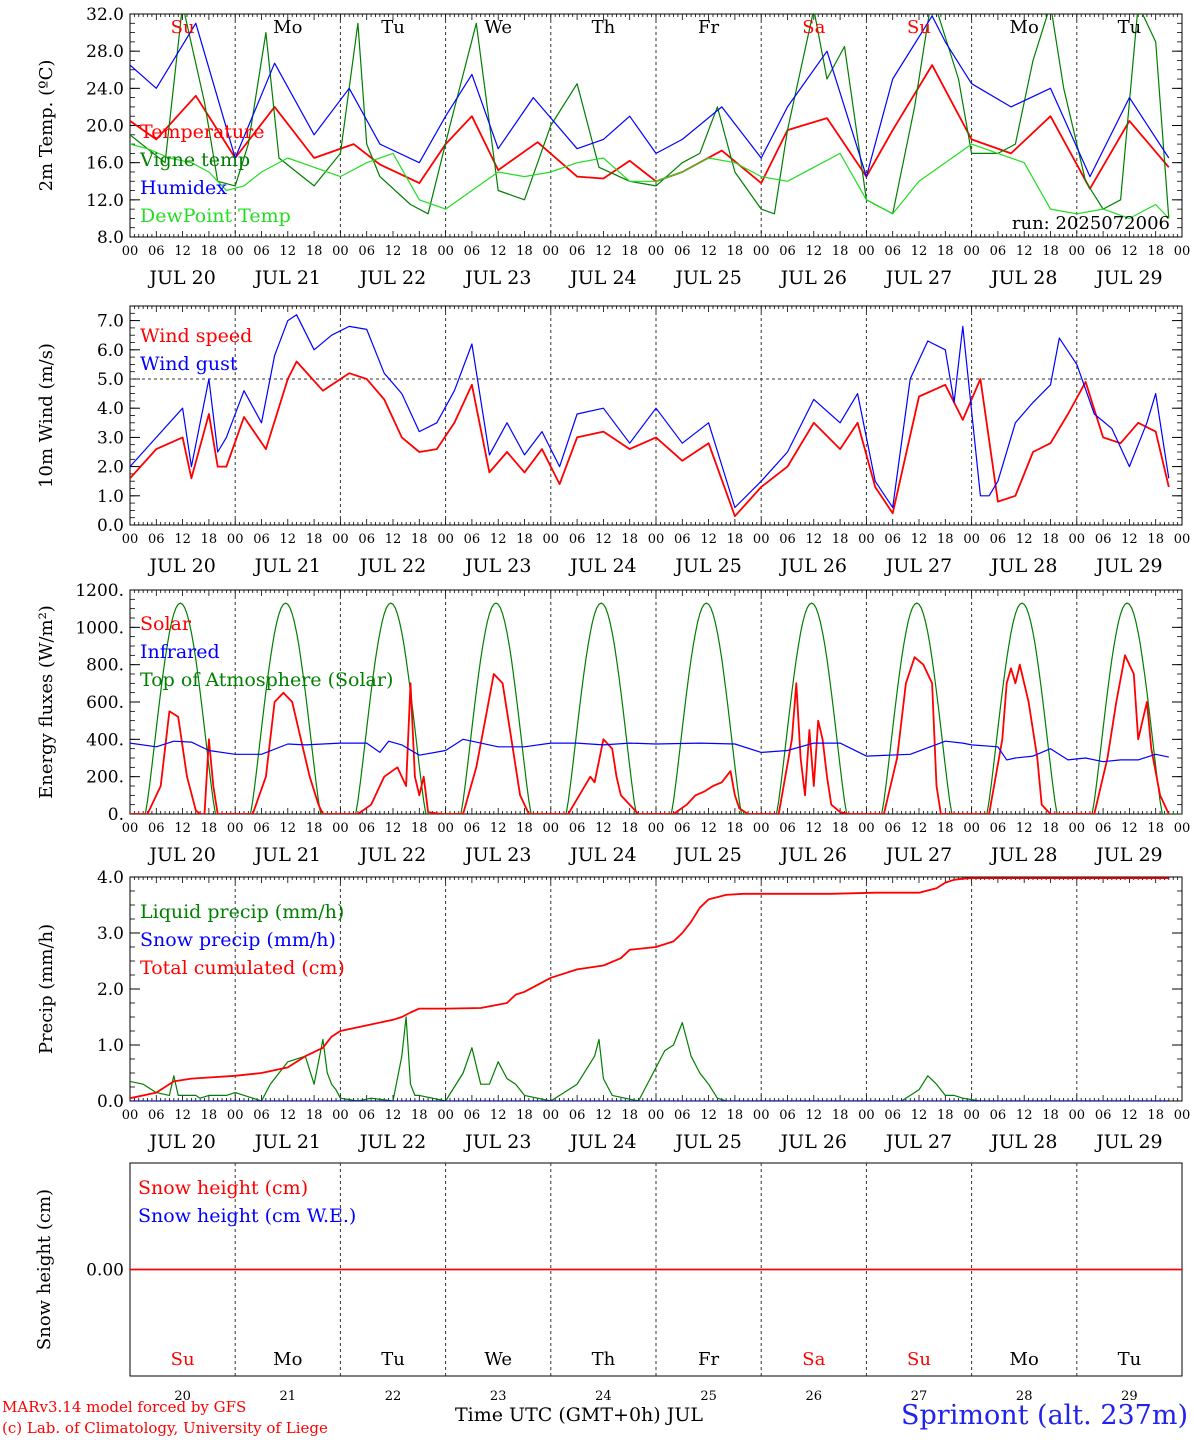 The width and height of the screenshot is (1194, 1440). I want to click on date-label: JUL 23, so click(497, 1142).